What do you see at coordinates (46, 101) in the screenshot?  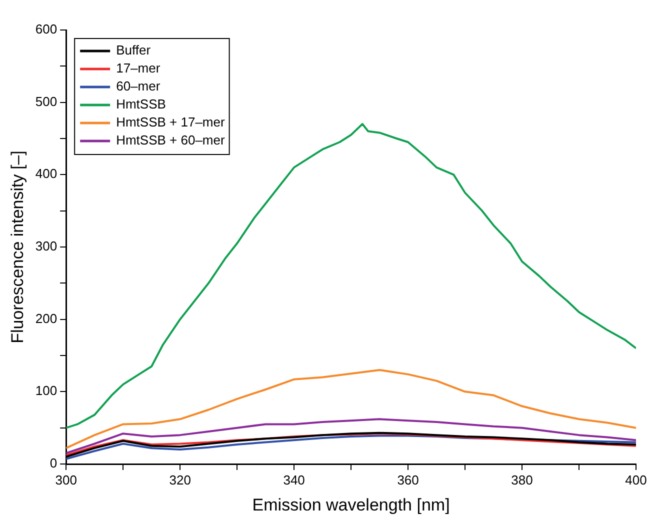 I see `y-tick-label: 500` at bounding box center [46, 101].